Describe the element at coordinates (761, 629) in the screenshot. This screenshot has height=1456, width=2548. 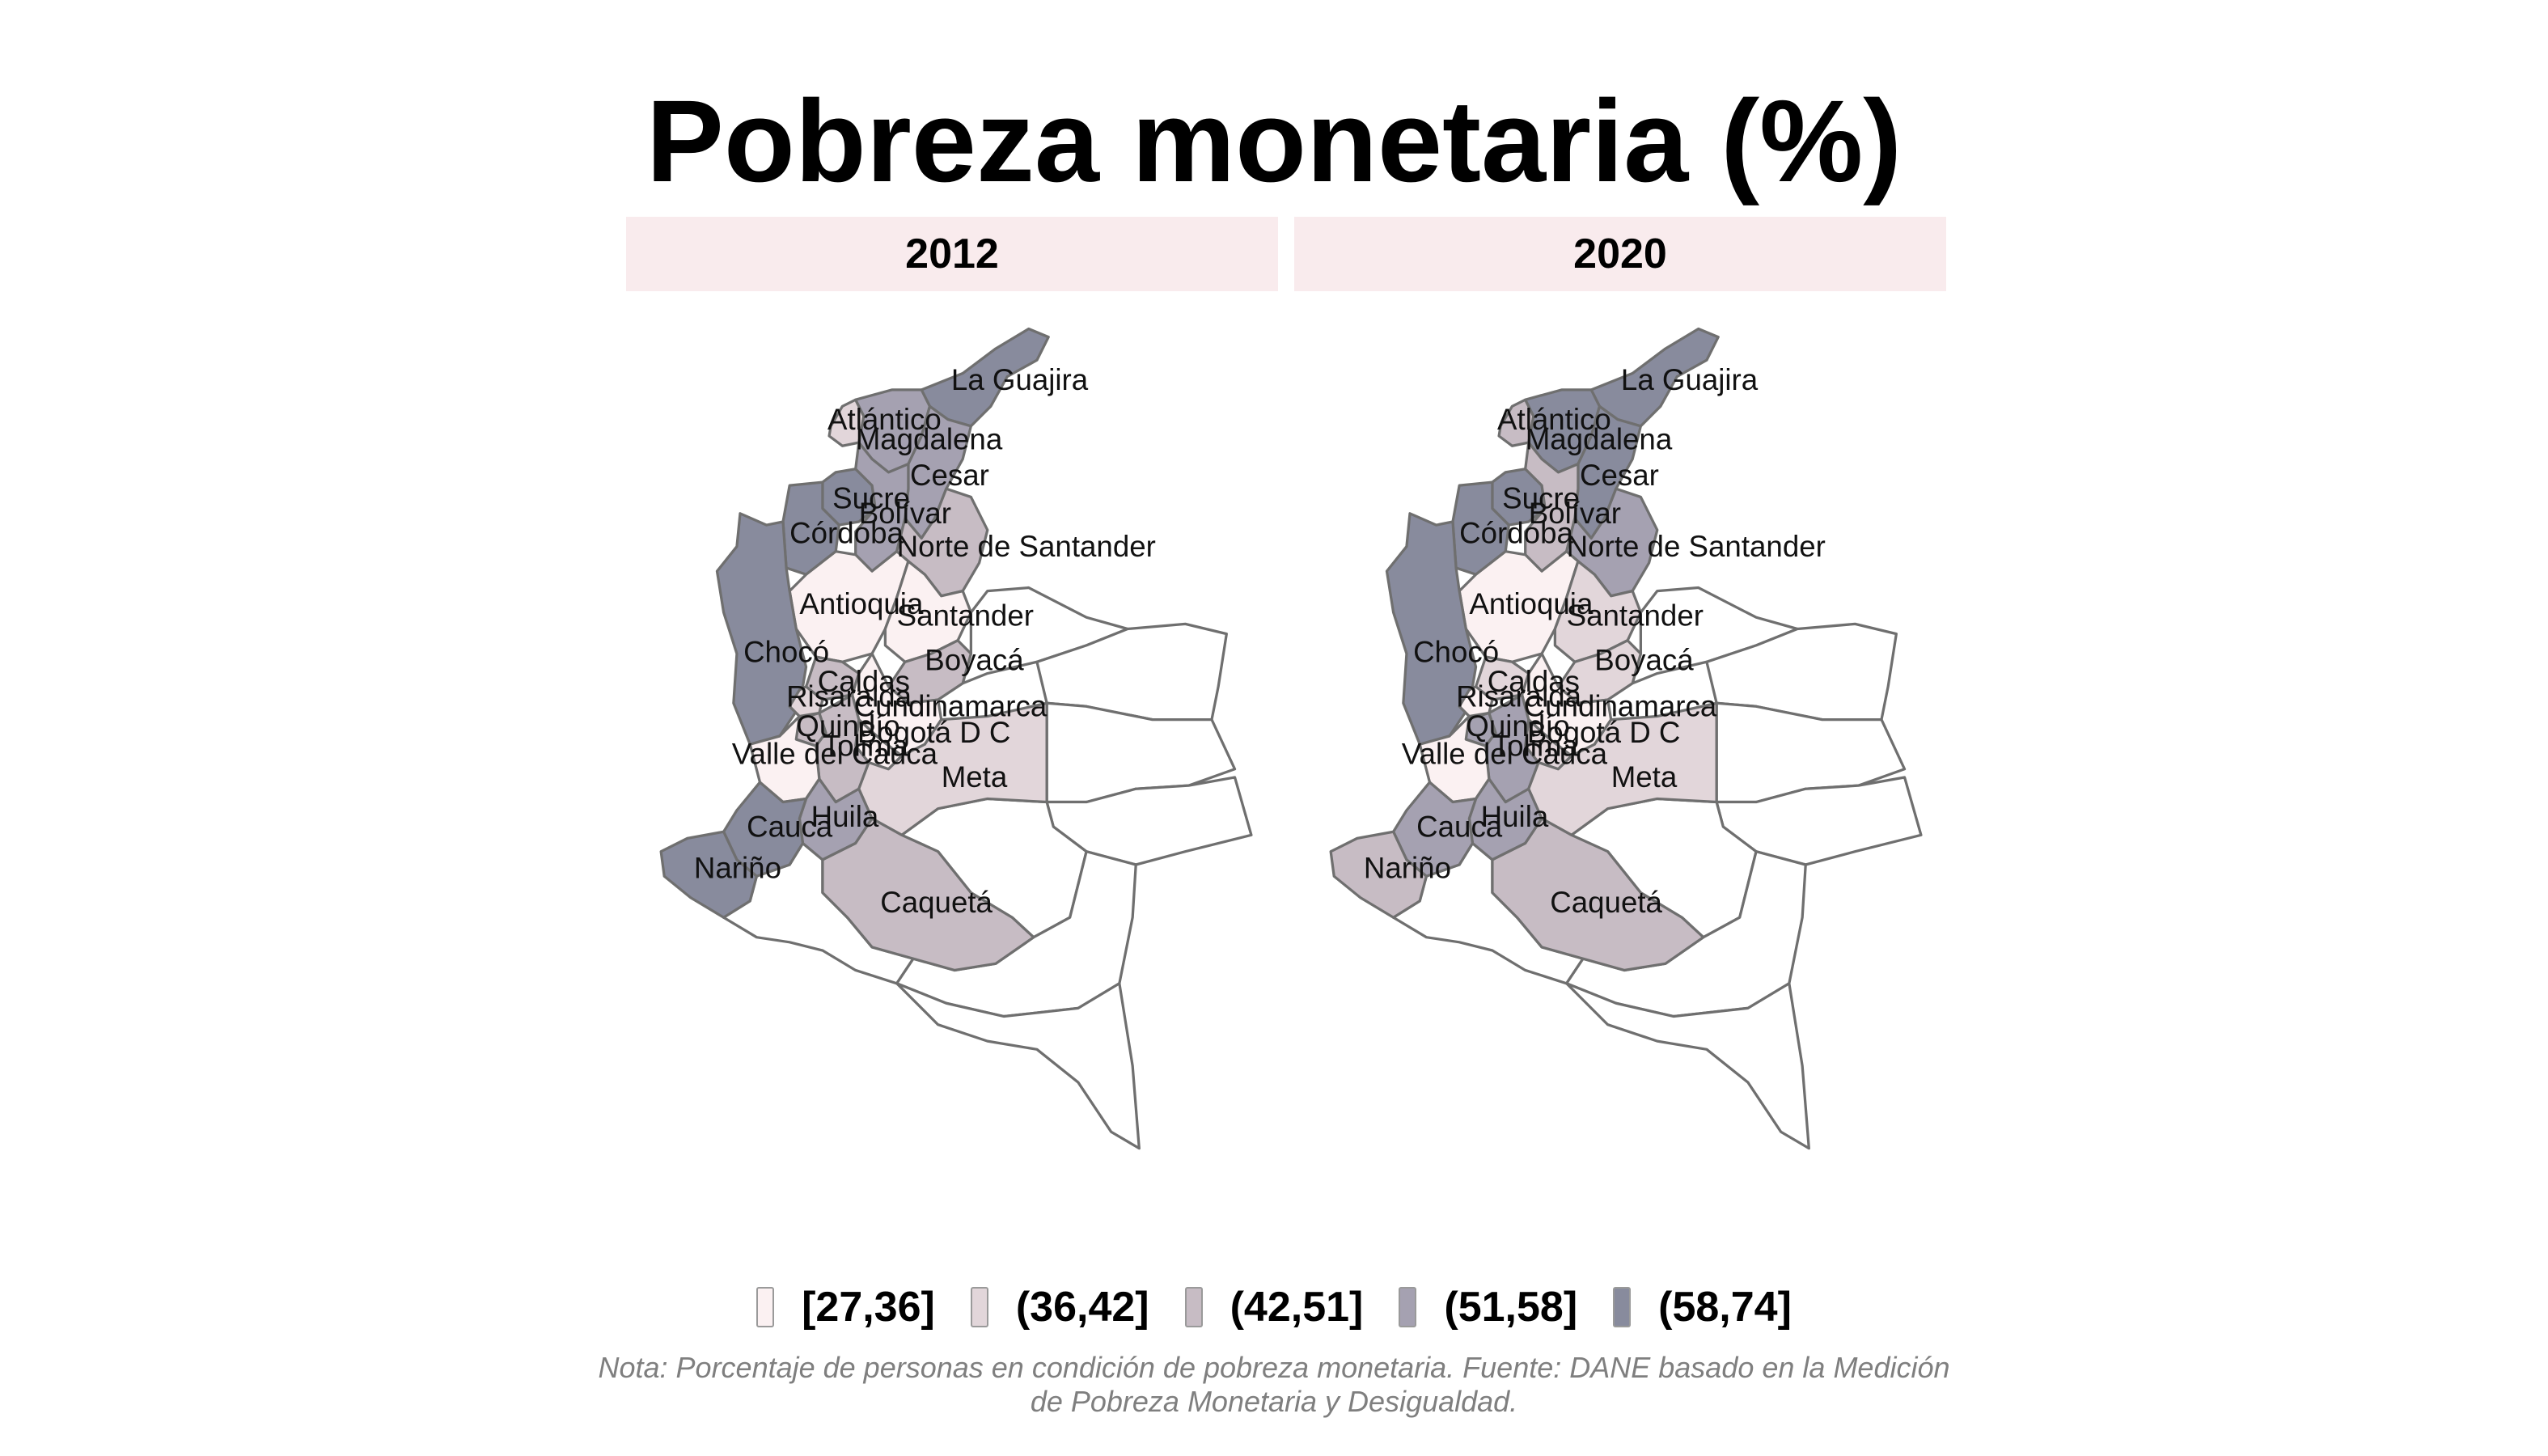
I see `region-choco-2012` at that location.